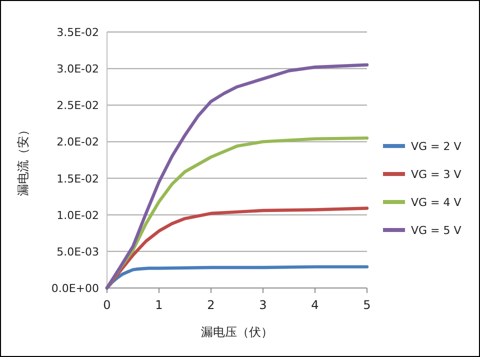 Image resolution: width=480 pixels, height=357 pixels. Describe the element at coordinates (77, 179) in the screenshot. I see `y-tick-label: 1.5E-02` at that location.